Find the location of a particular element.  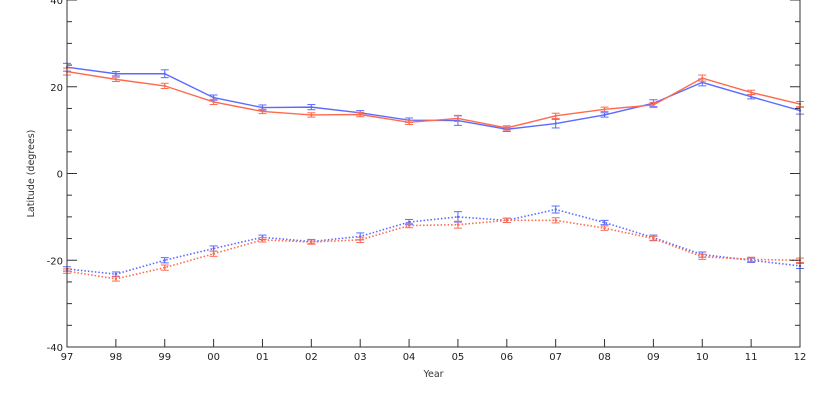

x-axis-title: Year is located at coordinates (432, 374).